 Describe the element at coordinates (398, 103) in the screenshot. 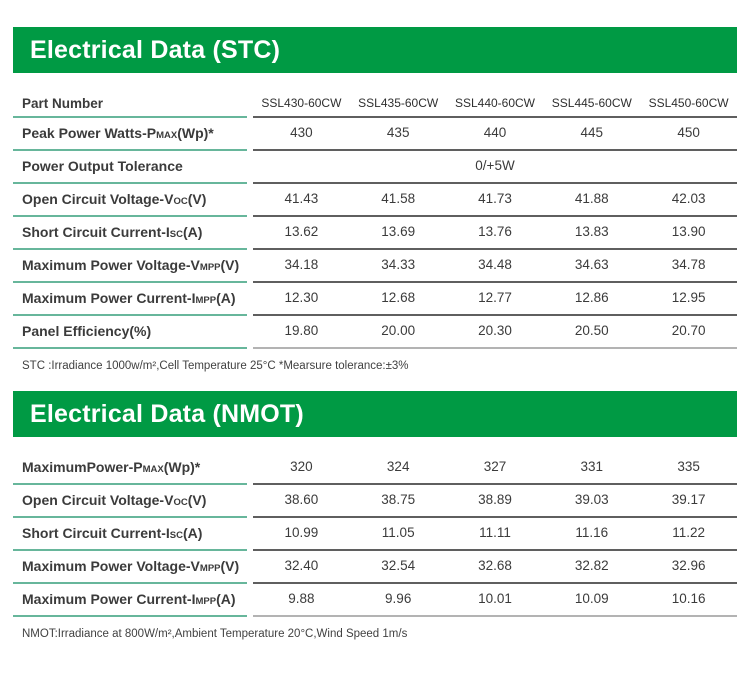

I see `column-header: SSL435-60CW` at that location.